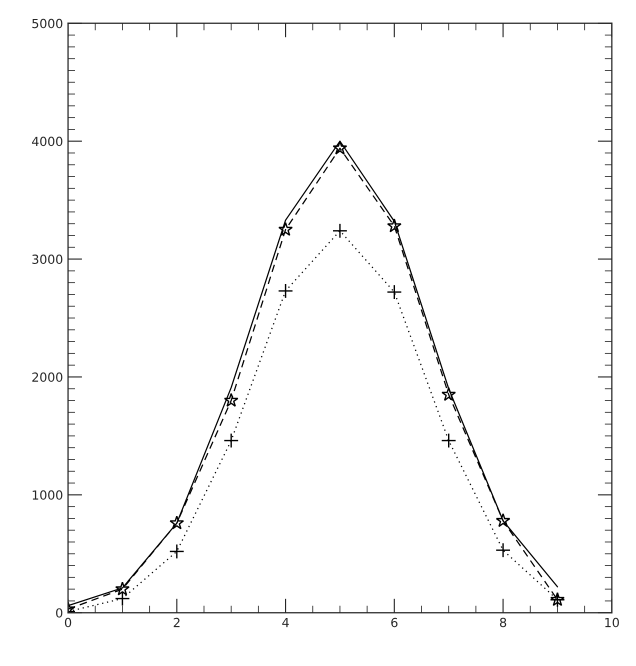 The image size is (636, 666). Describe the element at coordinates (47, 495) in the screenshot. I see `y-tick-label: 1000` at that location.